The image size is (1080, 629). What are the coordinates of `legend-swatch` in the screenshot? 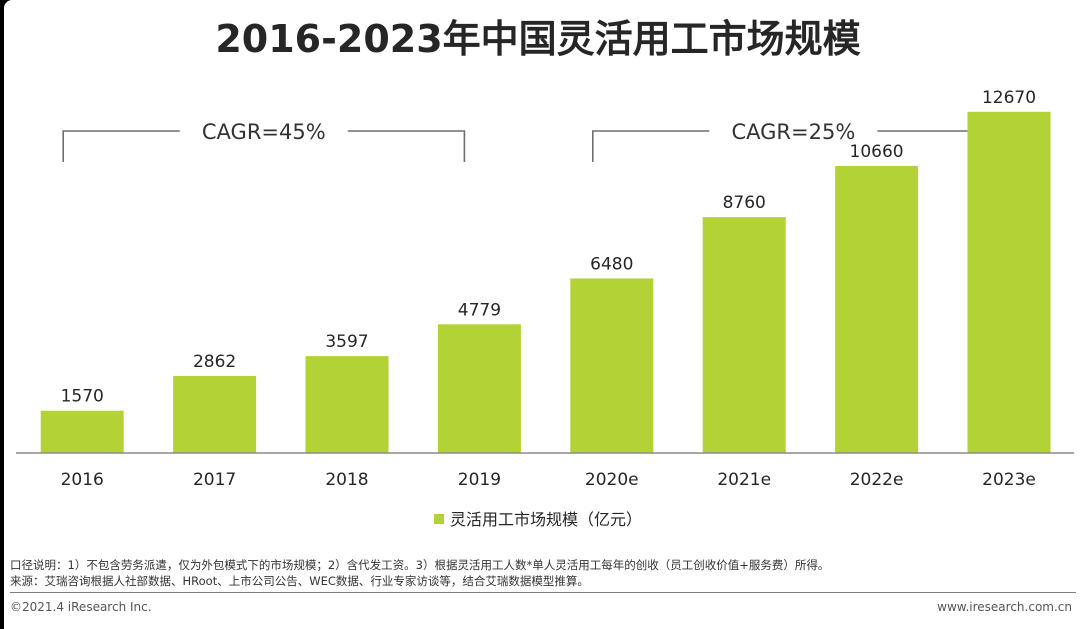 It's located at (439, 519).